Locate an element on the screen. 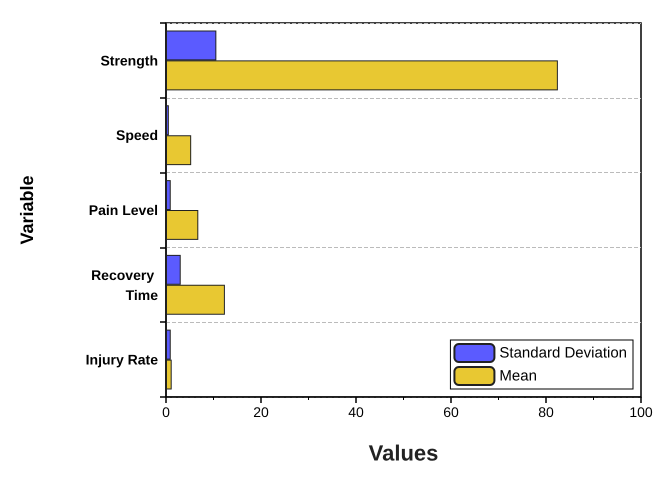 The width and height of the screenshot is (667, 485). y-tick-label: Injury Rate is located at coordinates (122, 360).